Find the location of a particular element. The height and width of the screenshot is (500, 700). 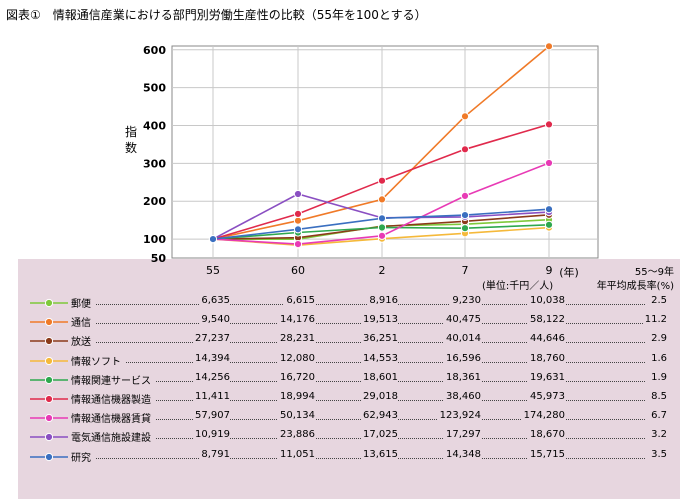

y-tick-label: 300 is located at coordinates (154, 163).